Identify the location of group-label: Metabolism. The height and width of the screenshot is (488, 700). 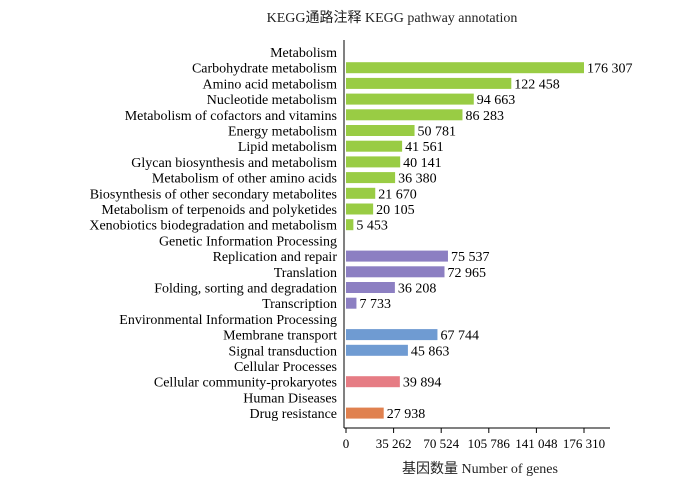
(303, 53).